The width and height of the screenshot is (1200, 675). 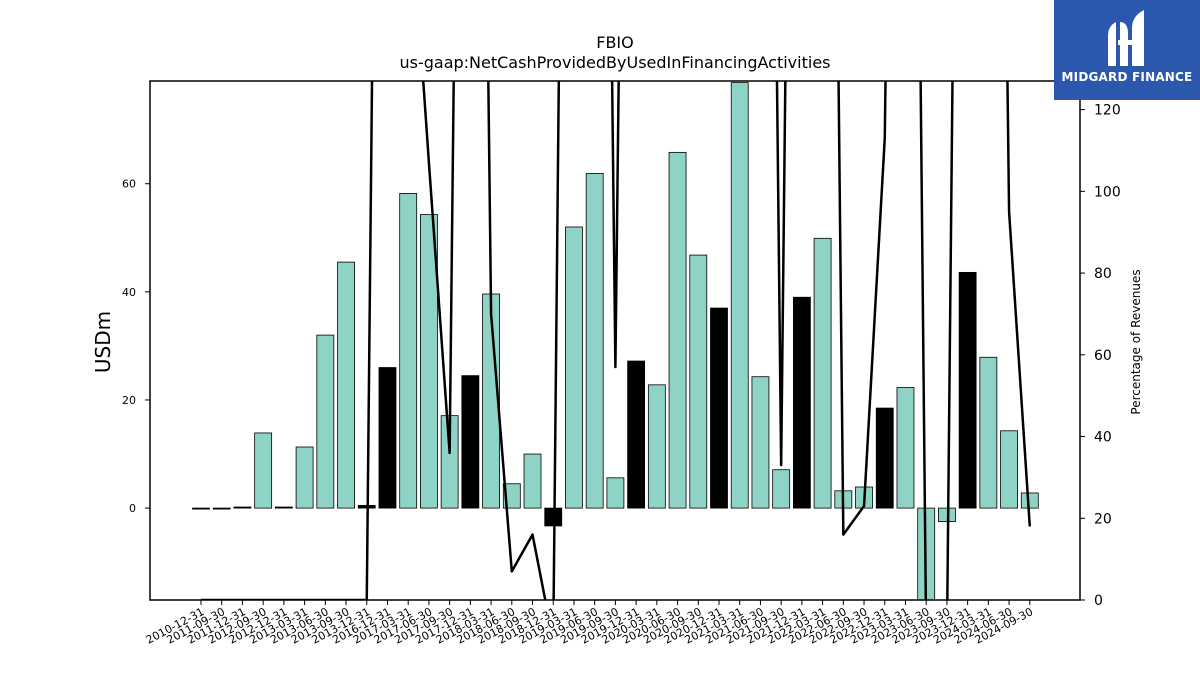 What do you see at coordinates (1103, 274) in the screenshot?
I see `y2-tick-label: 80` at bounding box center [1103, 274].